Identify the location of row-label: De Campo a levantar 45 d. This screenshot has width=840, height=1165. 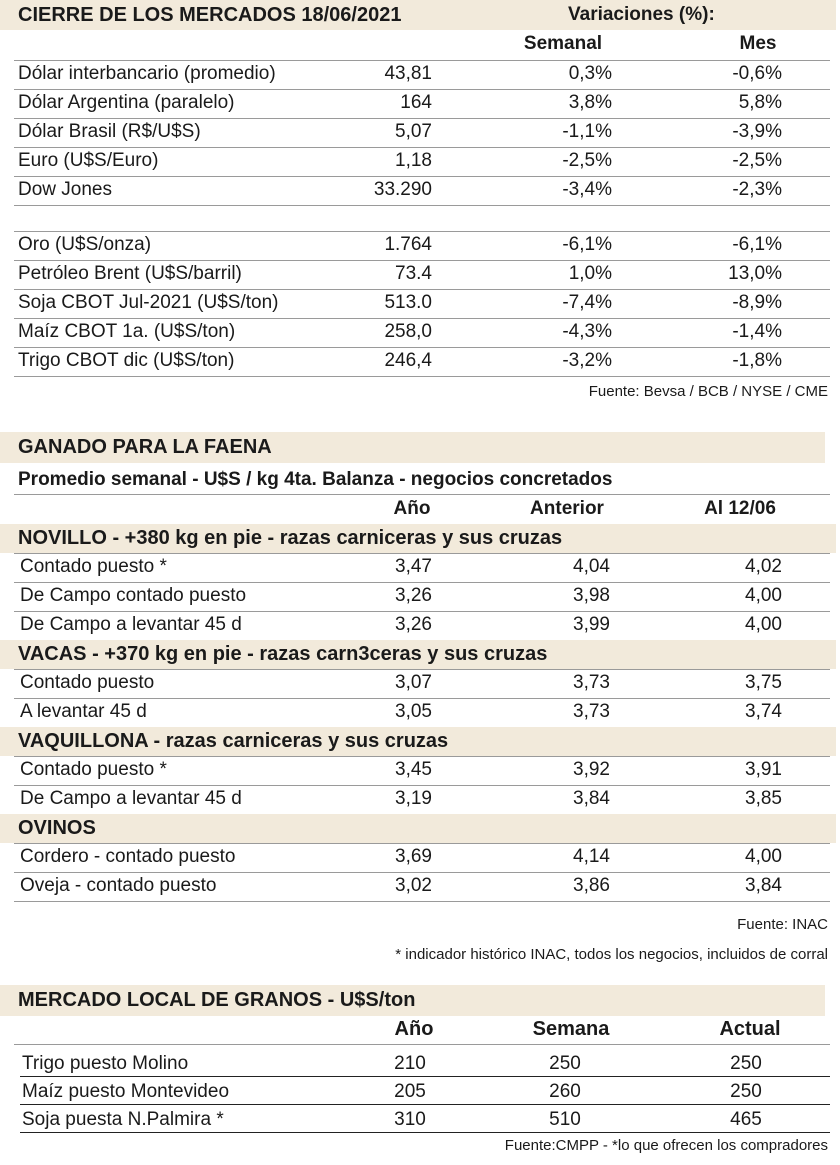
(131, 798).